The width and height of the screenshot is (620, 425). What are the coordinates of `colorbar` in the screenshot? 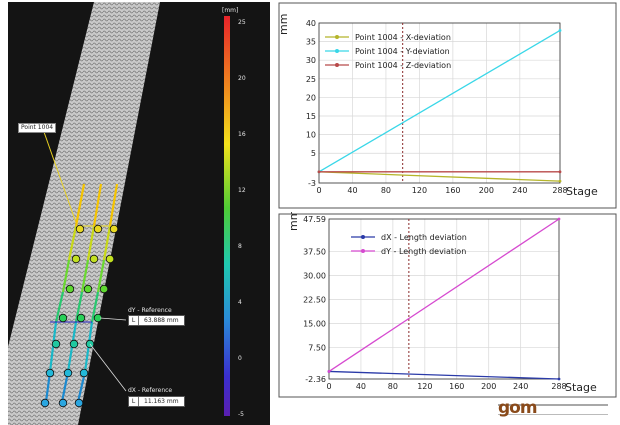 It's located at (227, 216).